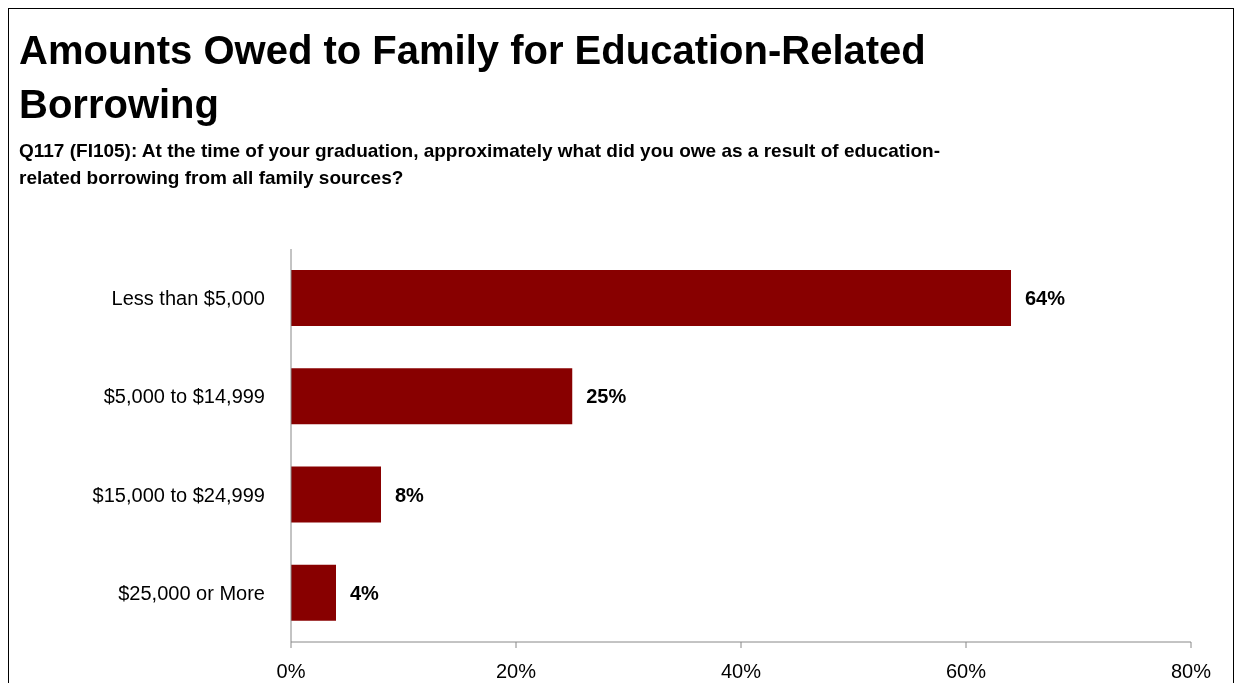 The height and width of the screenshot is (693, 1244). What do you see at coordinates (473, 77) in the screenshot?
I see `chart-title: Amounts Owed to Family for Education-Related Borrowing` at bounding box center [473, 77].